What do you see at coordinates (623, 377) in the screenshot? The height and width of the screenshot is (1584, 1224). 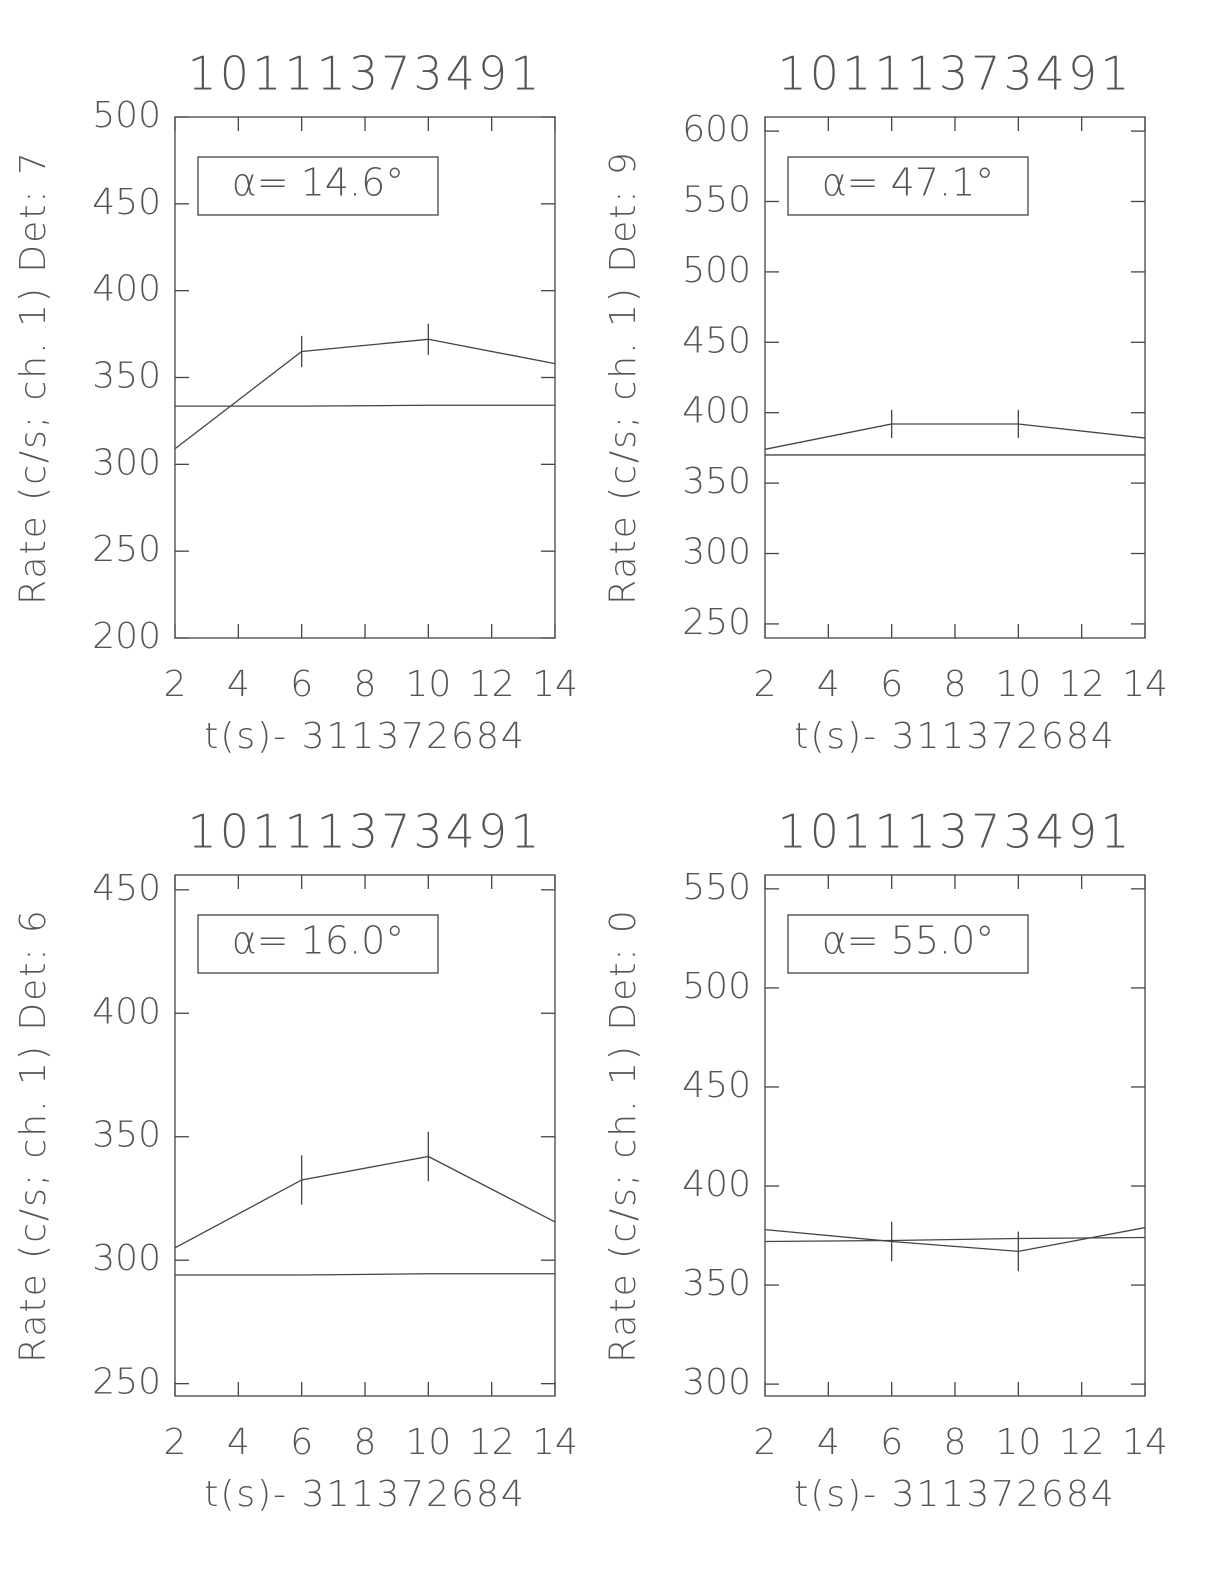 I see `y-axis-label: Rate (c/s; ch. 1) Det: 9` at bounding box center [623, 377].